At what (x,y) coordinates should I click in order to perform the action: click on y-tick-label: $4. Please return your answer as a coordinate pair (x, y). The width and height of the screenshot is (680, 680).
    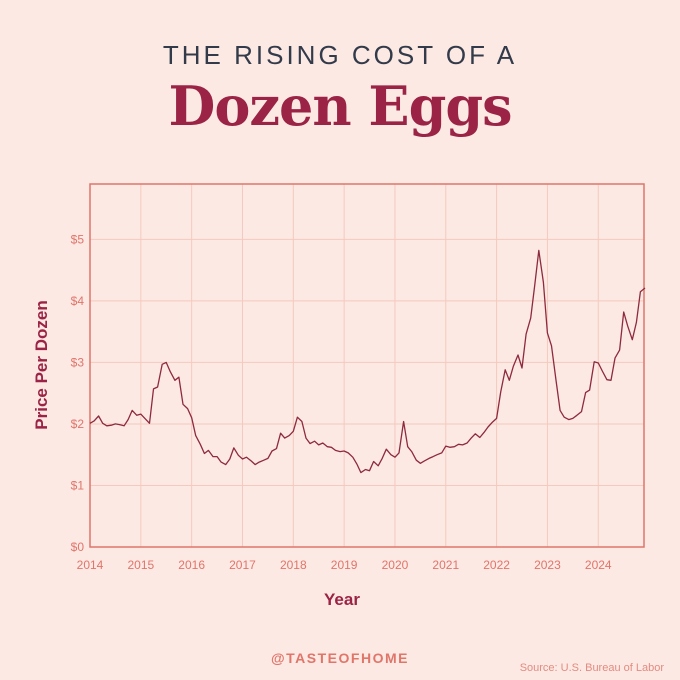
    Looking at the image, I should click on (78, 301).